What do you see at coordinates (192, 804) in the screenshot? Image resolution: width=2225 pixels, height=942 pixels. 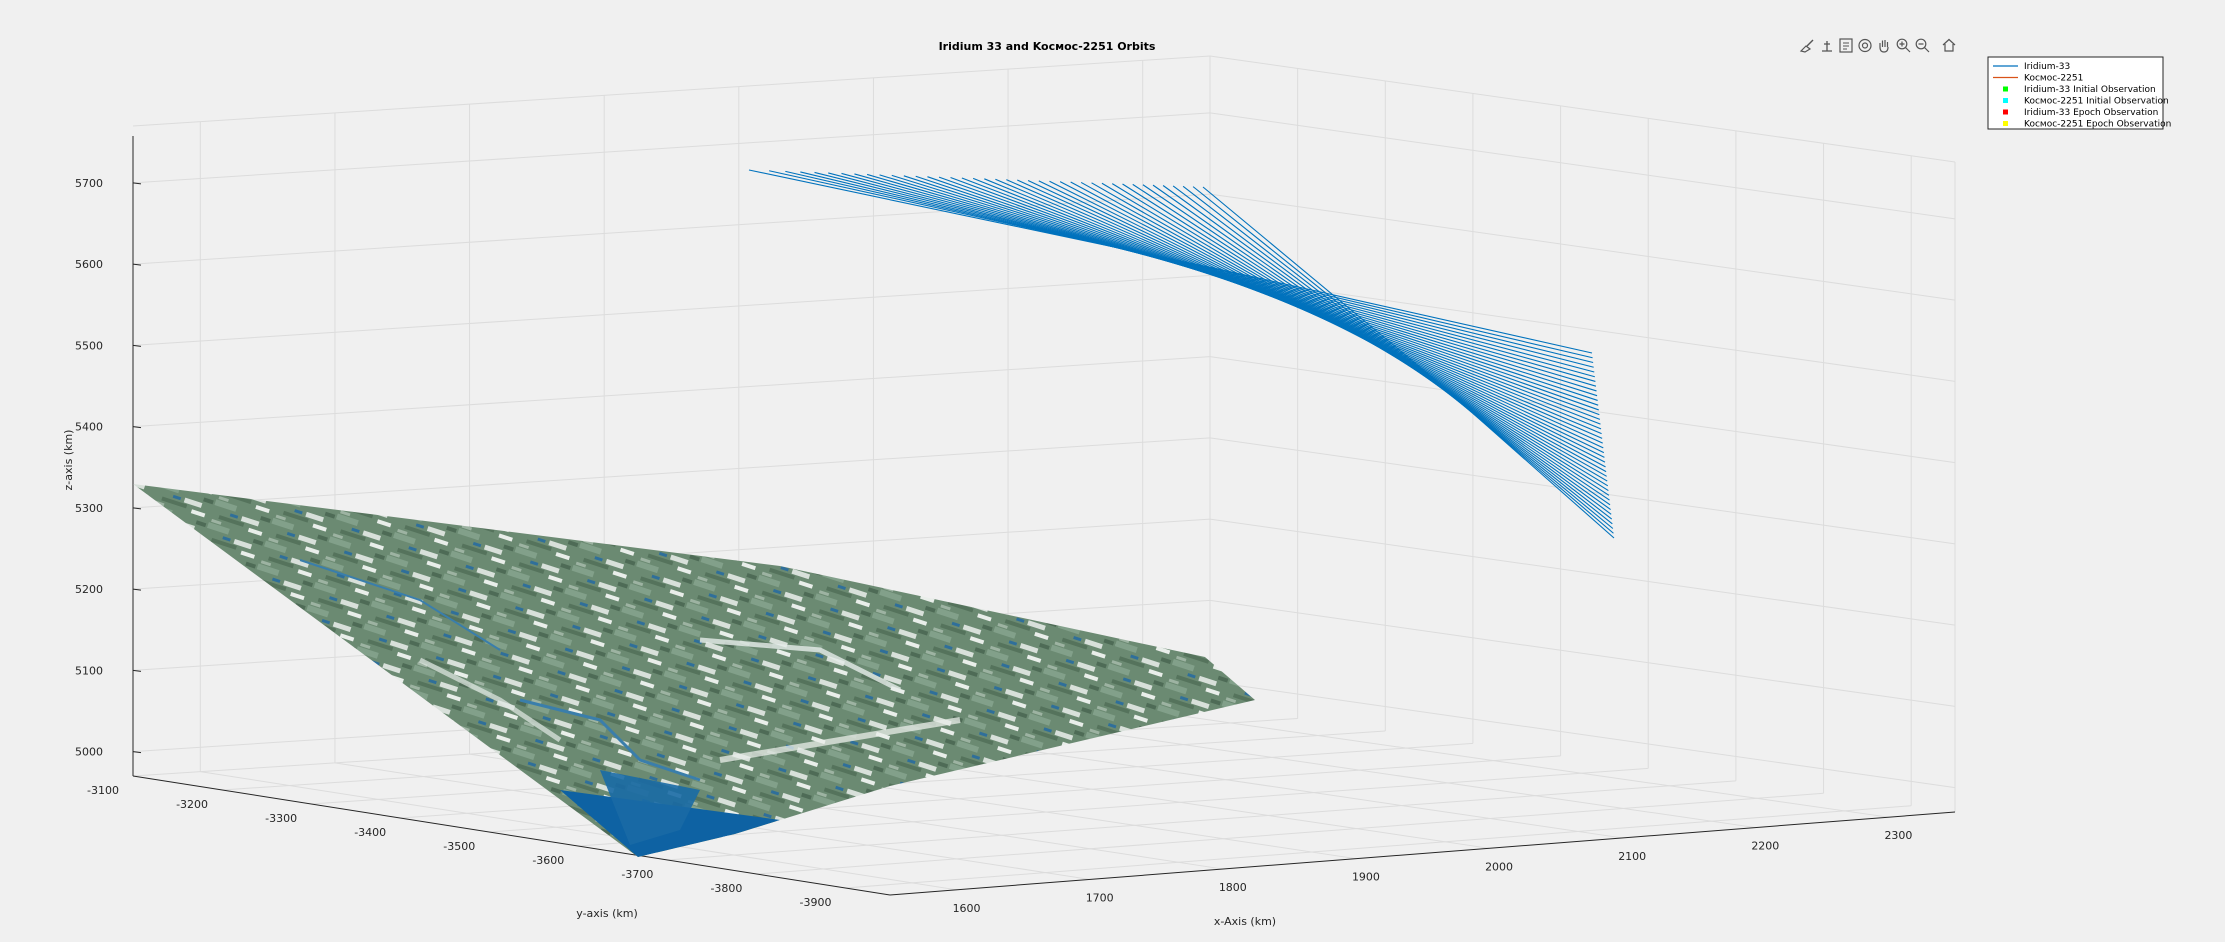 I see `y-tick-label: -3200` at bounding box center [192, 804].